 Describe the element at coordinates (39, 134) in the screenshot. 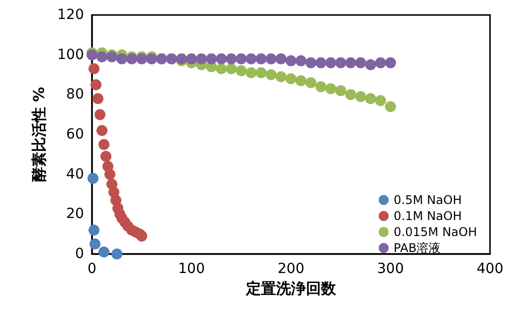

I see `y-axis-title: 酵素比活性 %` at that location.